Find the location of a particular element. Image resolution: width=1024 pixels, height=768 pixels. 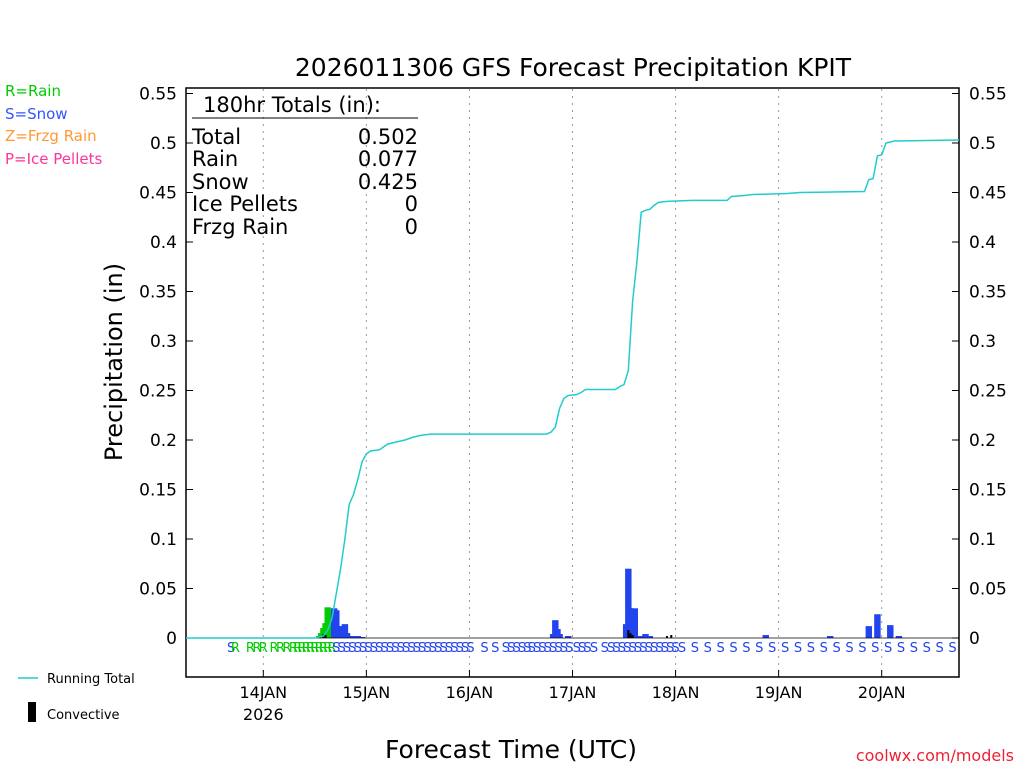

x-axis: 14JAN 2026 15JAN 16JAN 17JAN 18JAN 19JAN 20JAN is located at coordinates (572, 697).